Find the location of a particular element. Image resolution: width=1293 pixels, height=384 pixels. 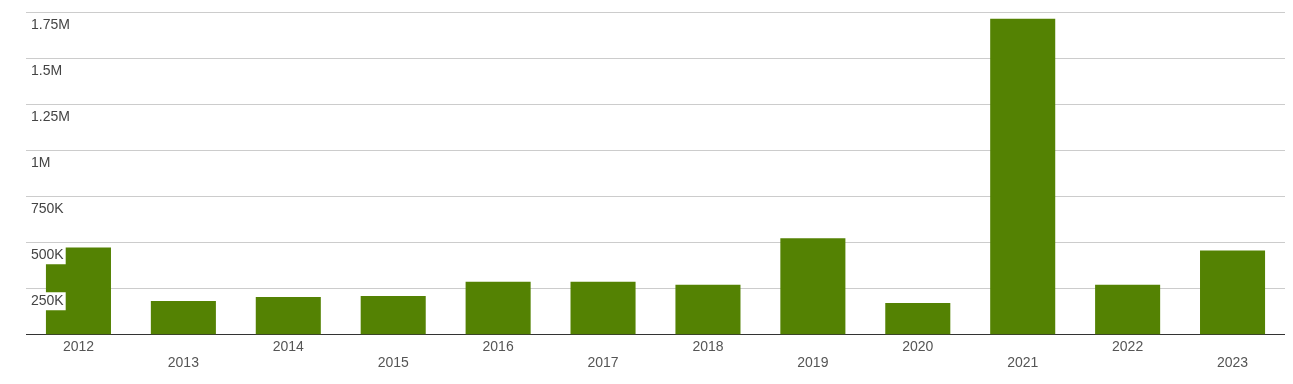

x-tick-label: 2012 is located at coordinates (78, 345).